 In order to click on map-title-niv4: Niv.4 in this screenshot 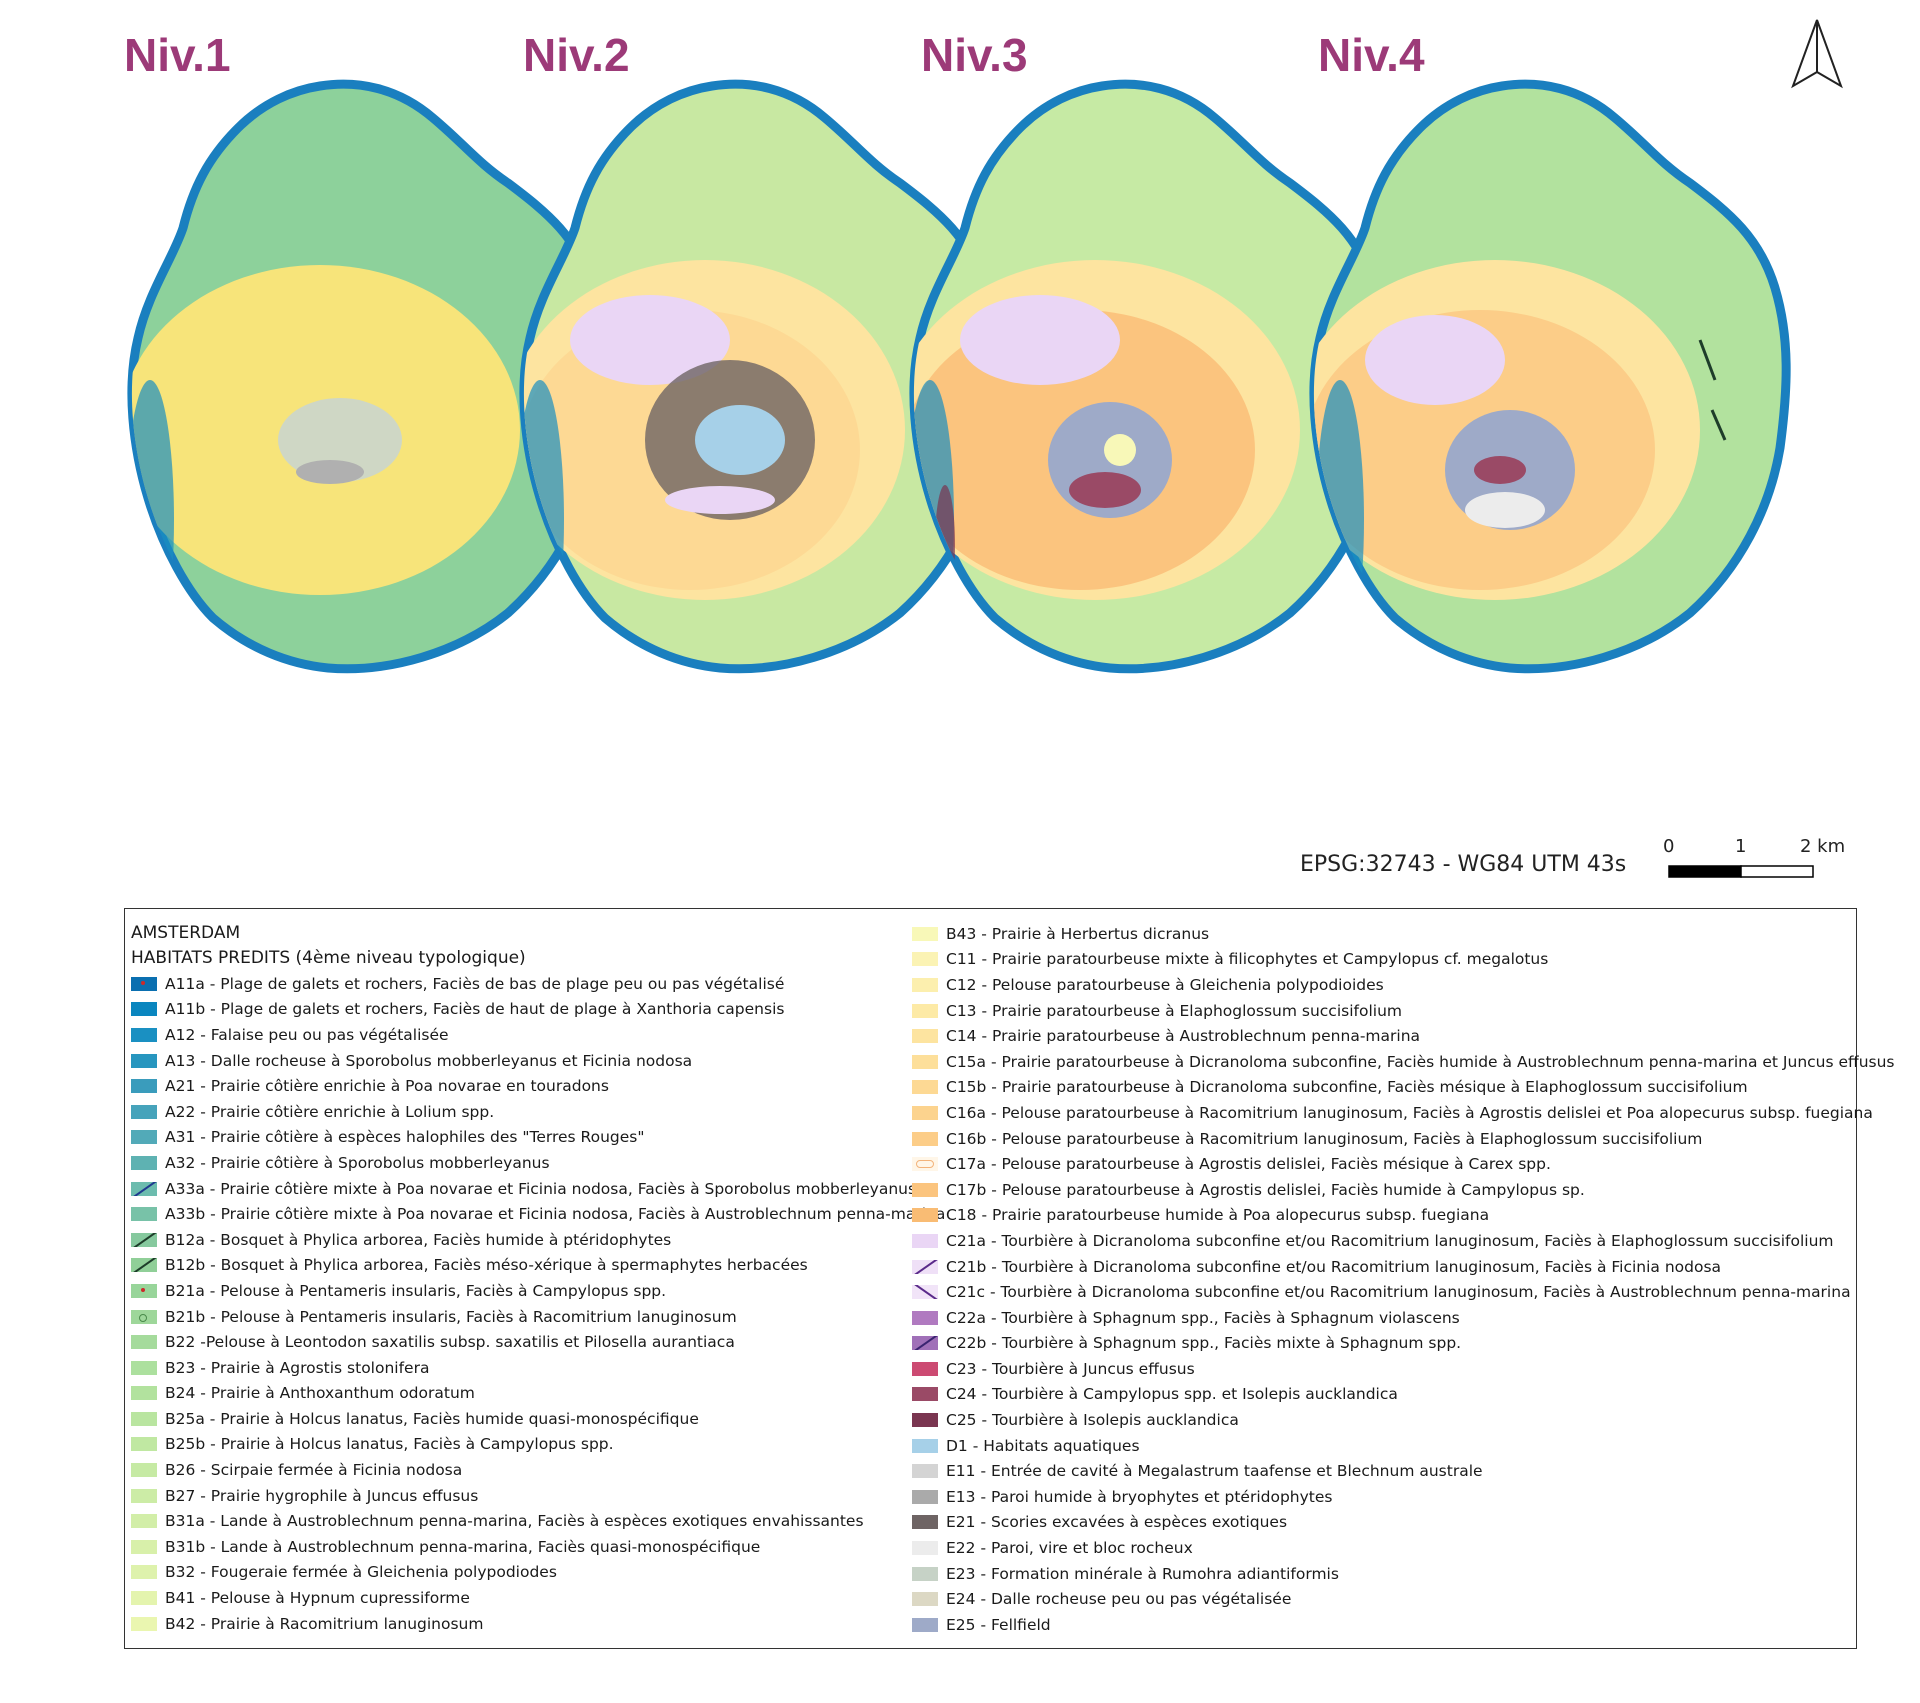, I will do `click(1371, 55)`.